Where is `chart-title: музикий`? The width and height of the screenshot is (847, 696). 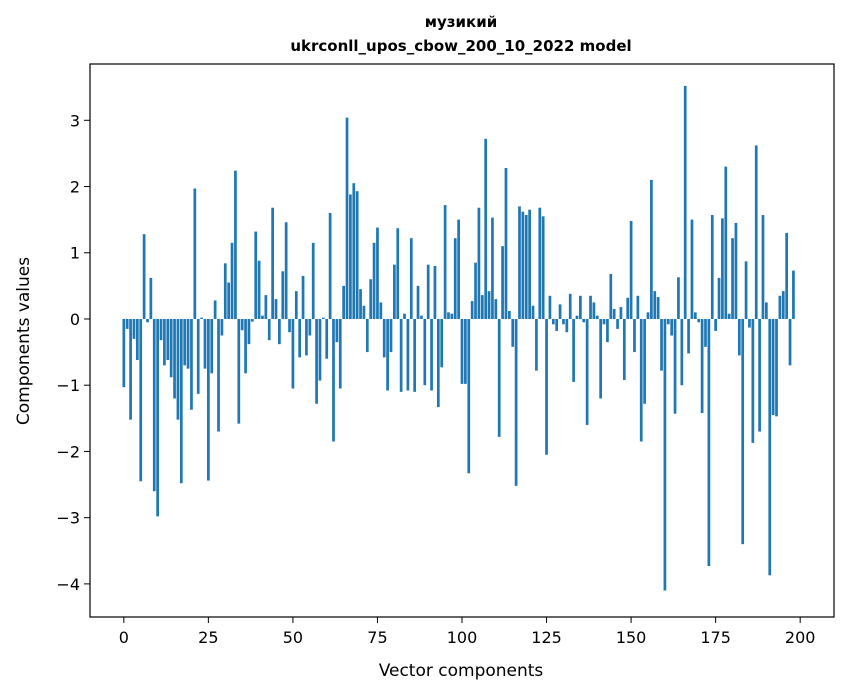 chart-title: музикий is located at coordinates (461, 22).